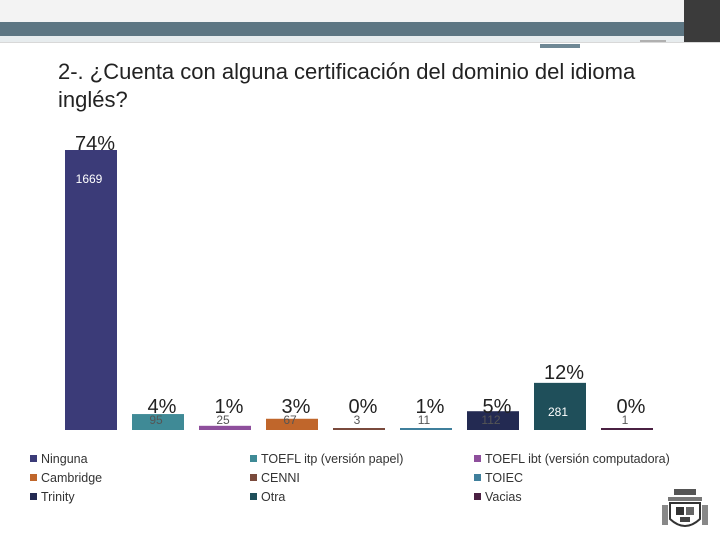 Image resolution: width=720 pixels, height=540 pixels. What do you see at coordinates (685, 508) in the screenshot?
I see `university-seal-icon` at bounding box center [685, 508].